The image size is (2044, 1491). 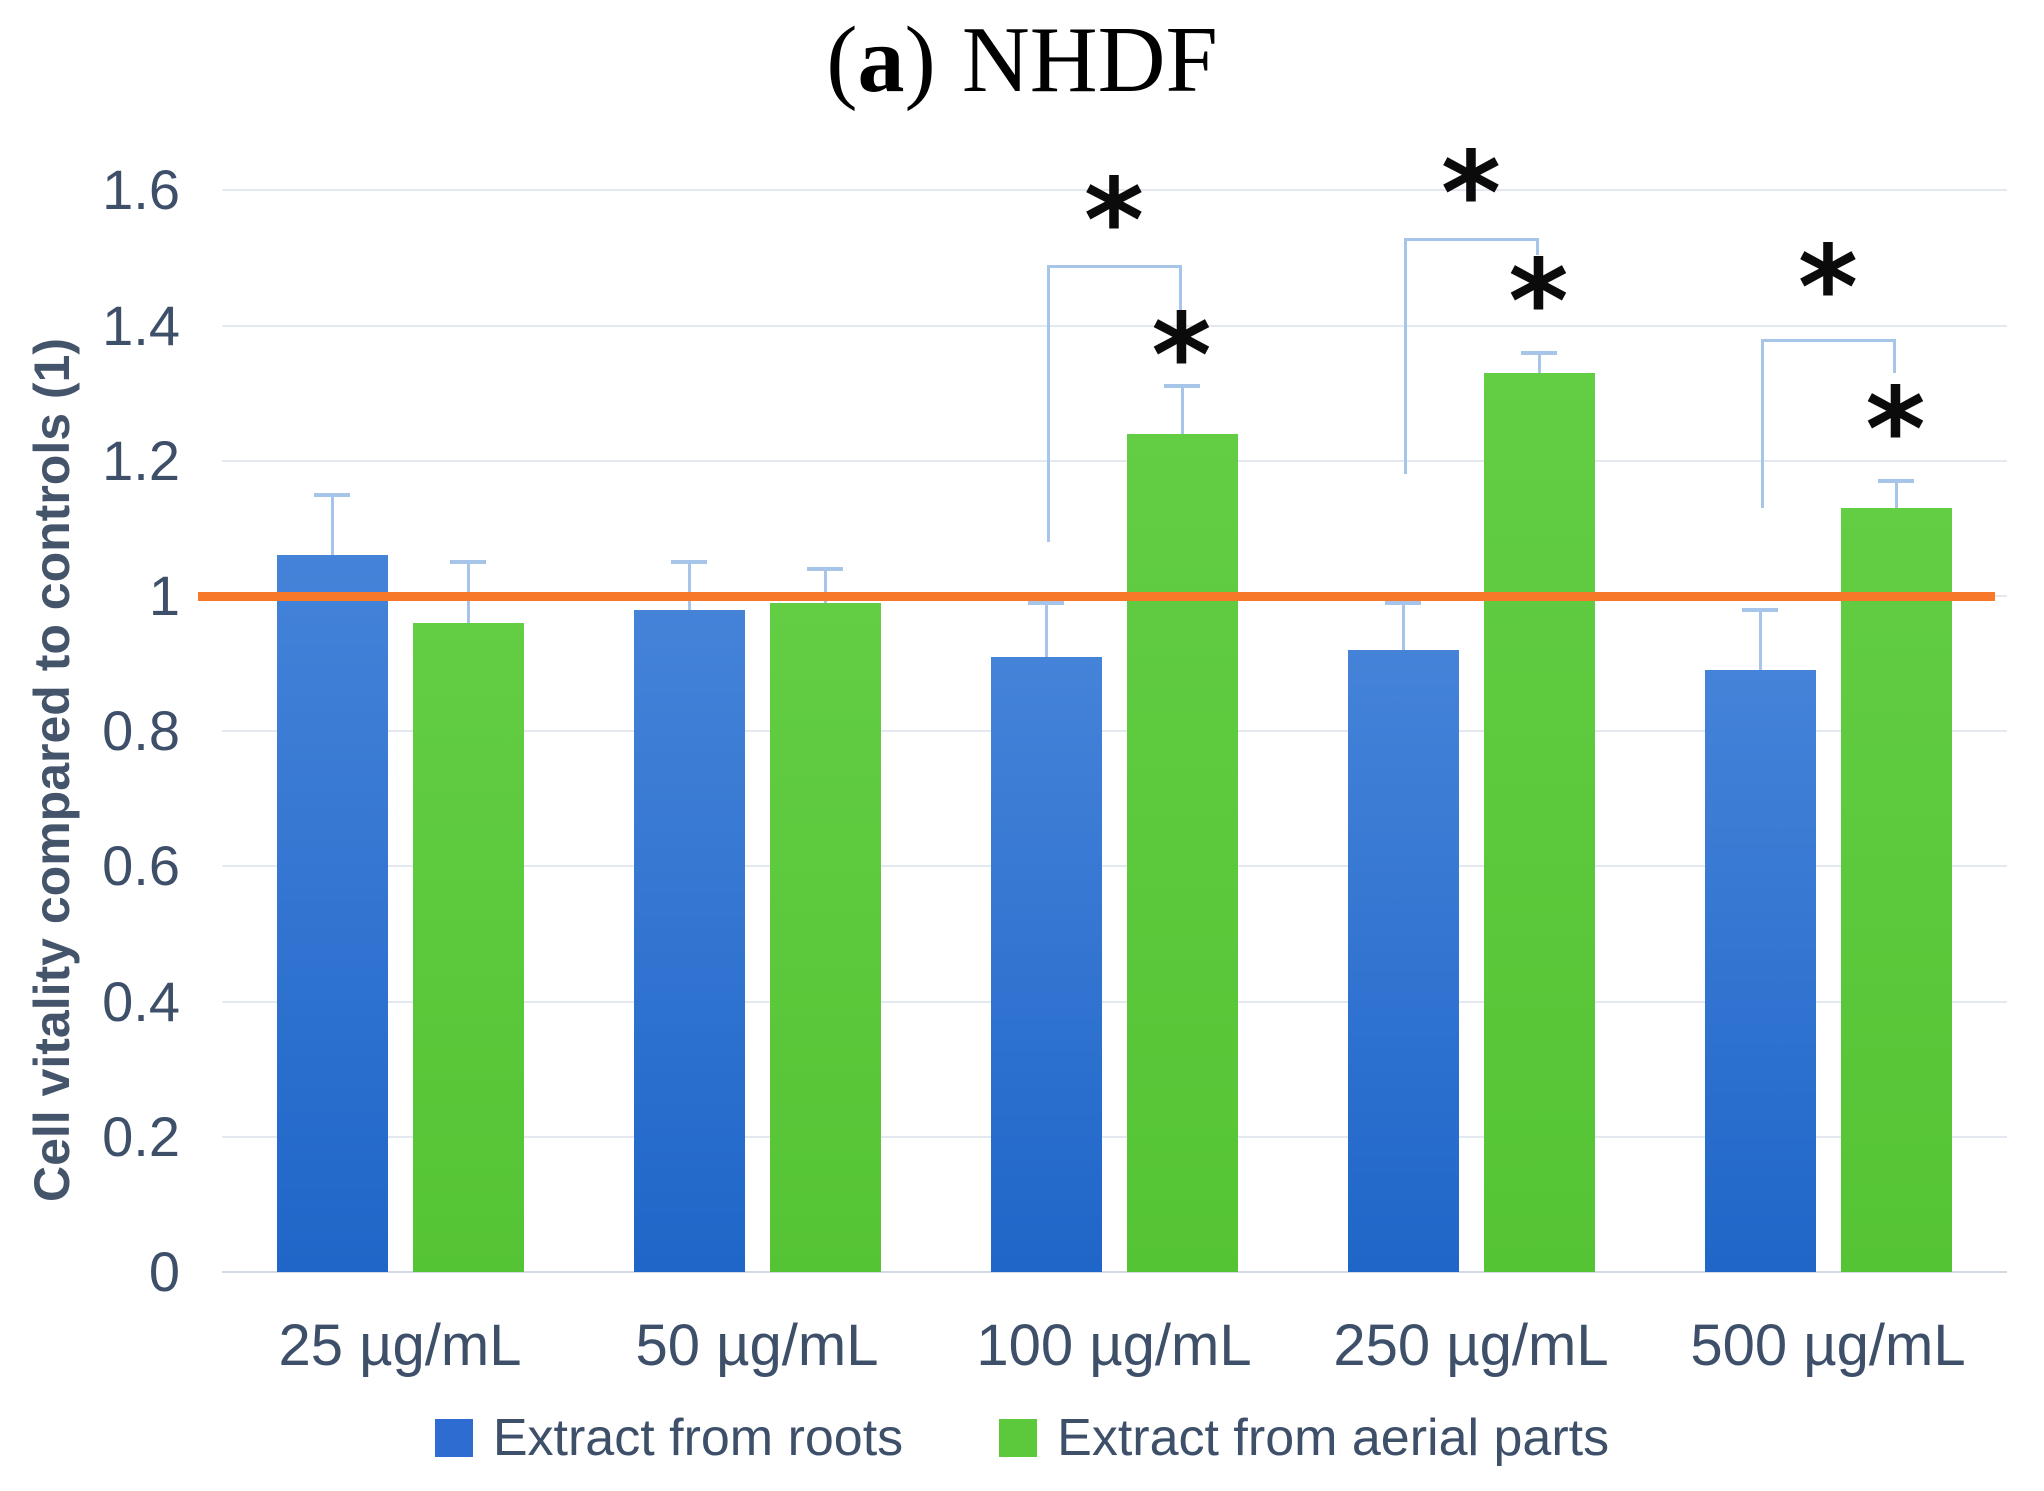 I want to click on x-tick-label: 25 µg/mL, so click(x=400, y=1345).